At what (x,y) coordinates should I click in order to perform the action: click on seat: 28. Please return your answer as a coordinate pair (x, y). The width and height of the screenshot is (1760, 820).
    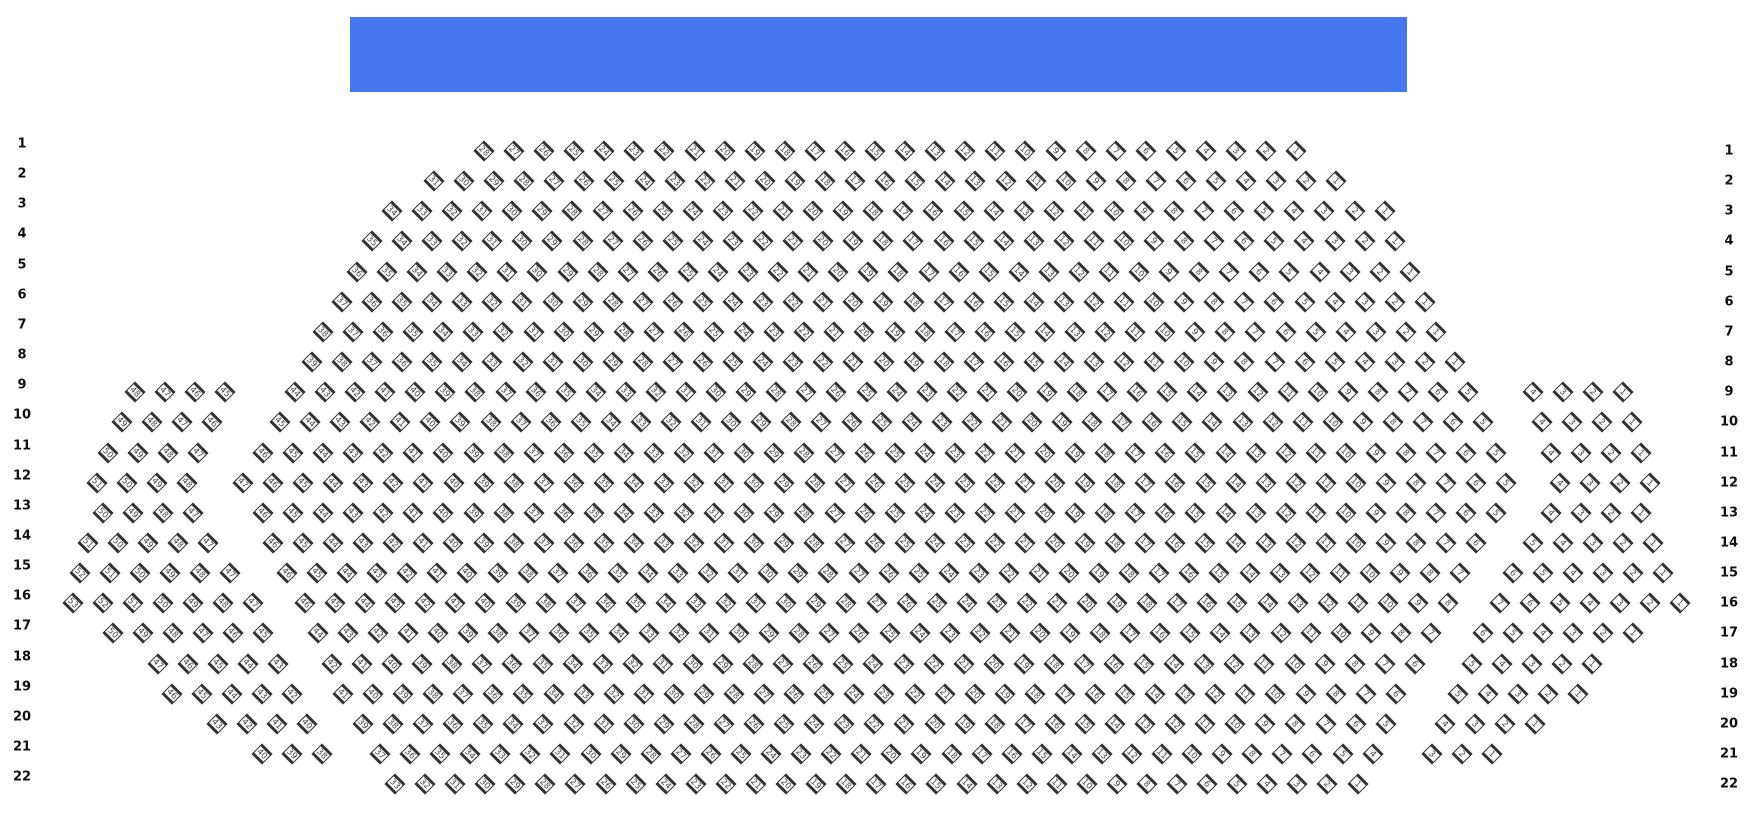
    Looking at the image, I should click on (814, 483).